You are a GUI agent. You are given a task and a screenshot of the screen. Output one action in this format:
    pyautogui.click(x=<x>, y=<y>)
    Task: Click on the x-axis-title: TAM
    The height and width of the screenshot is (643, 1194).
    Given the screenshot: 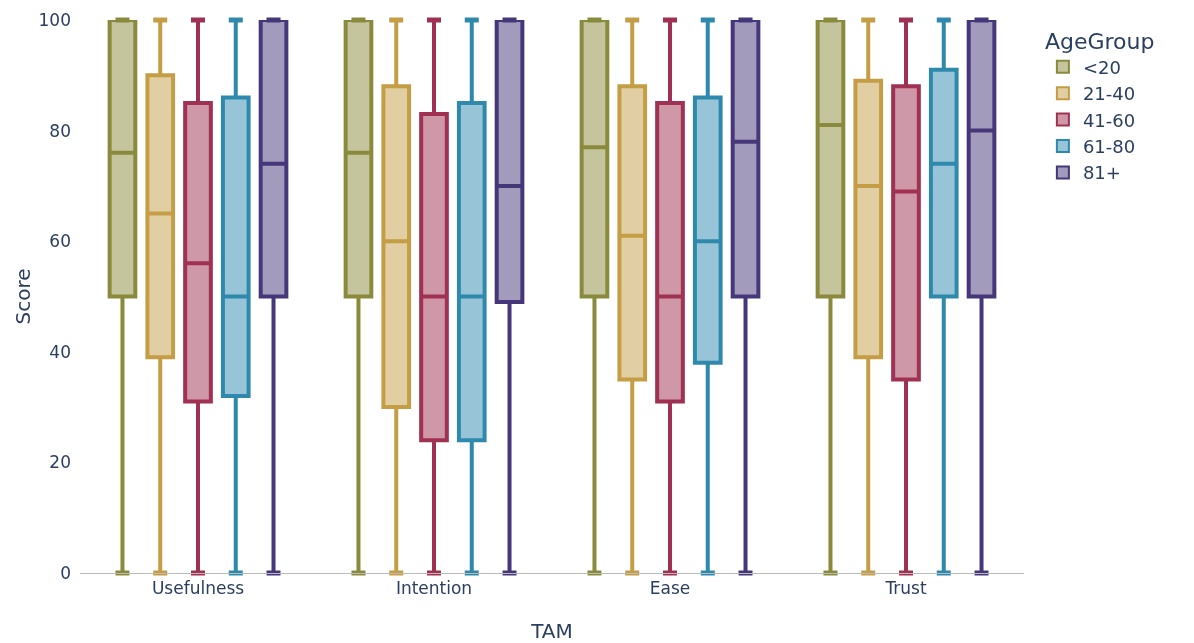 What is the action you would take?
    pyautogui.click(x=551, y=631)
    